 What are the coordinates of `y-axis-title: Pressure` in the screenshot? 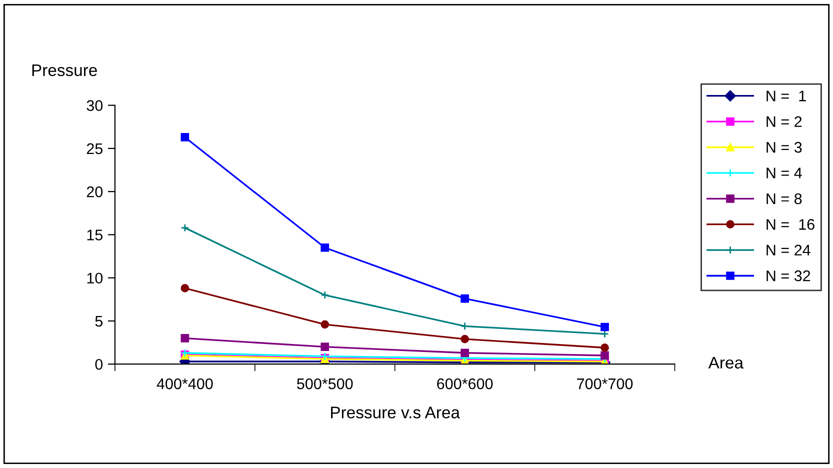 It's located at (64, 70).